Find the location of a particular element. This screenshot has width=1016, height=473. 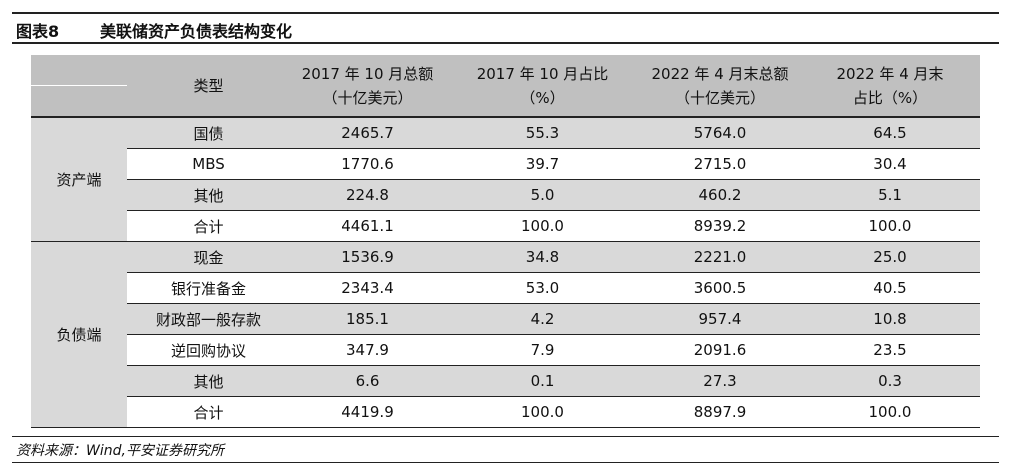

group-label: 负债端 is located at coordinates (79, 334).